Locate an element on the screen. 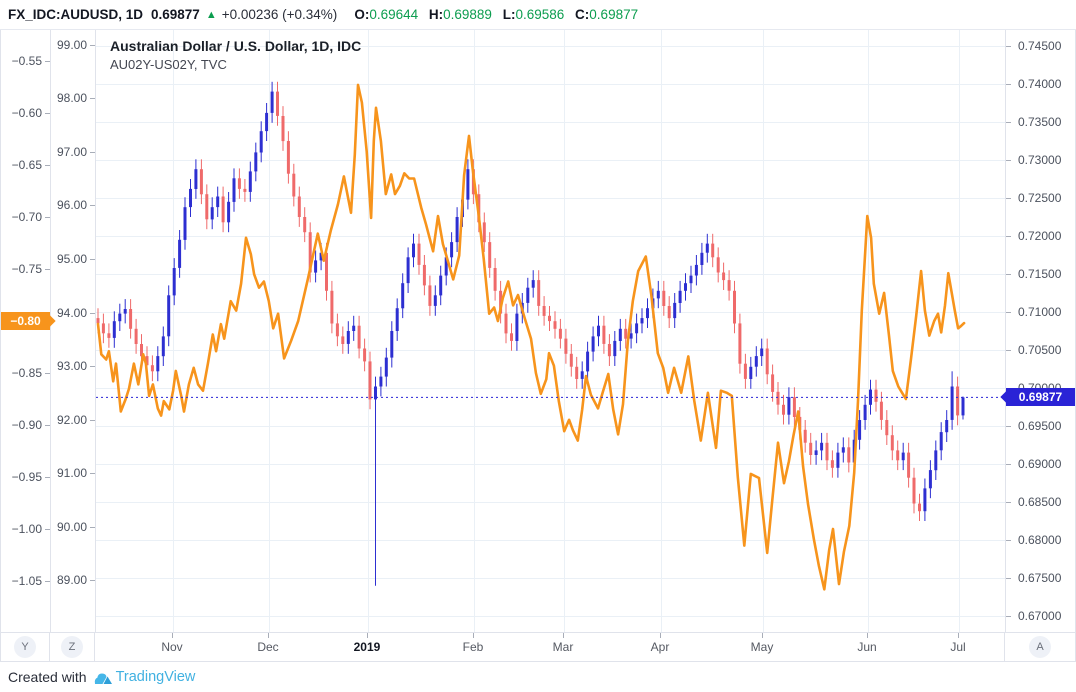  secondary-axis-label: 91.00 is located at coordinates (76, 473).